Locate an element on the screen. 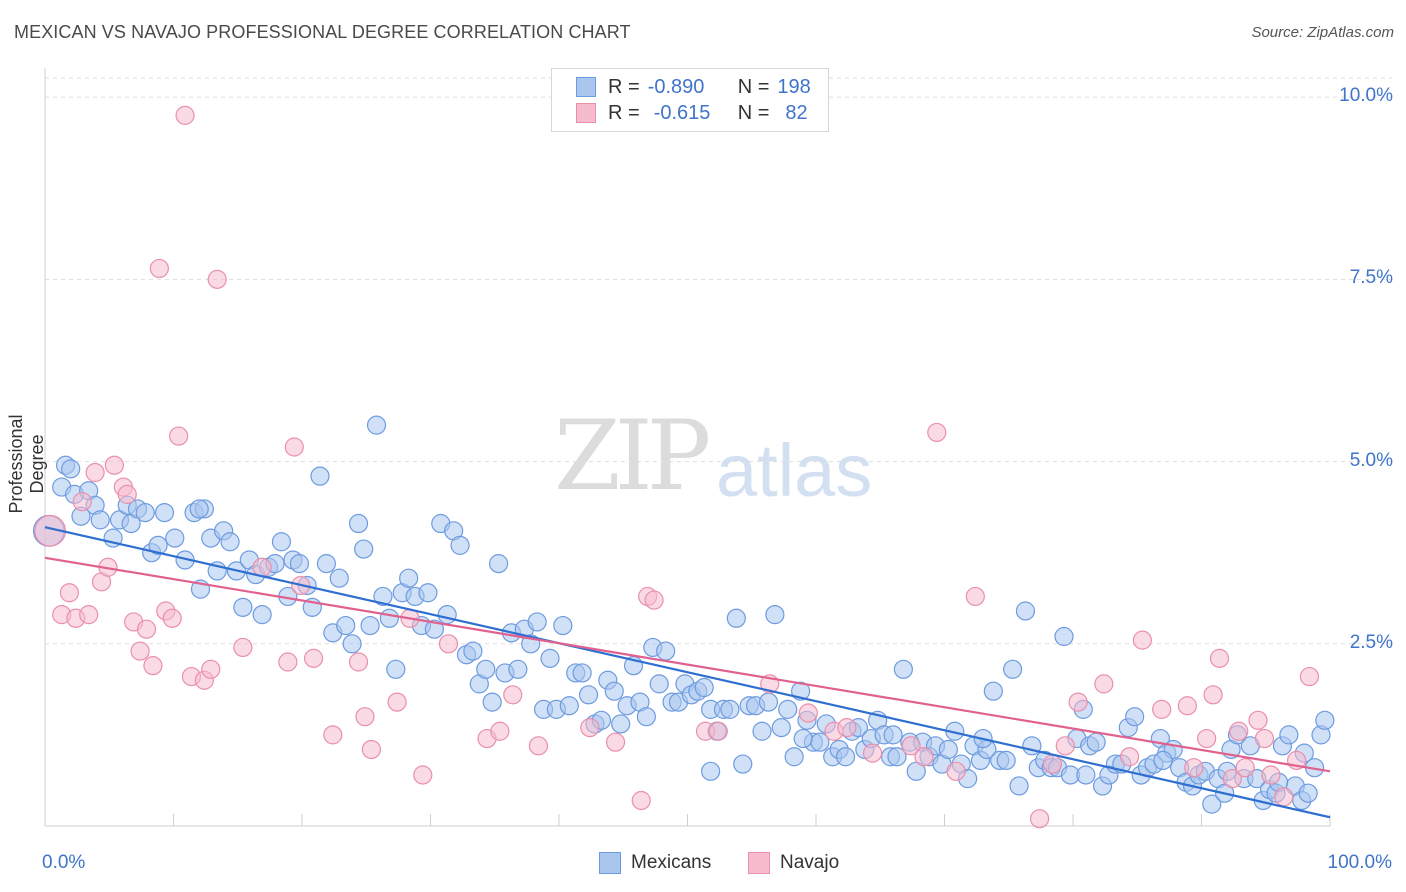 The width and height of the screenshot is (1406, 892). navajo-r-label: R = is located at coordinates (624, 112).